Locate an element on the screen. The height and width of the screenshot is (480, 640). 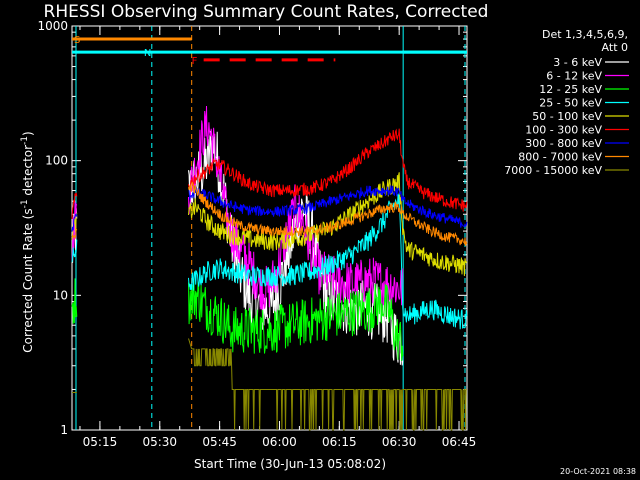
x-tick-label: 06:30 is located at coordinates (399, 442).